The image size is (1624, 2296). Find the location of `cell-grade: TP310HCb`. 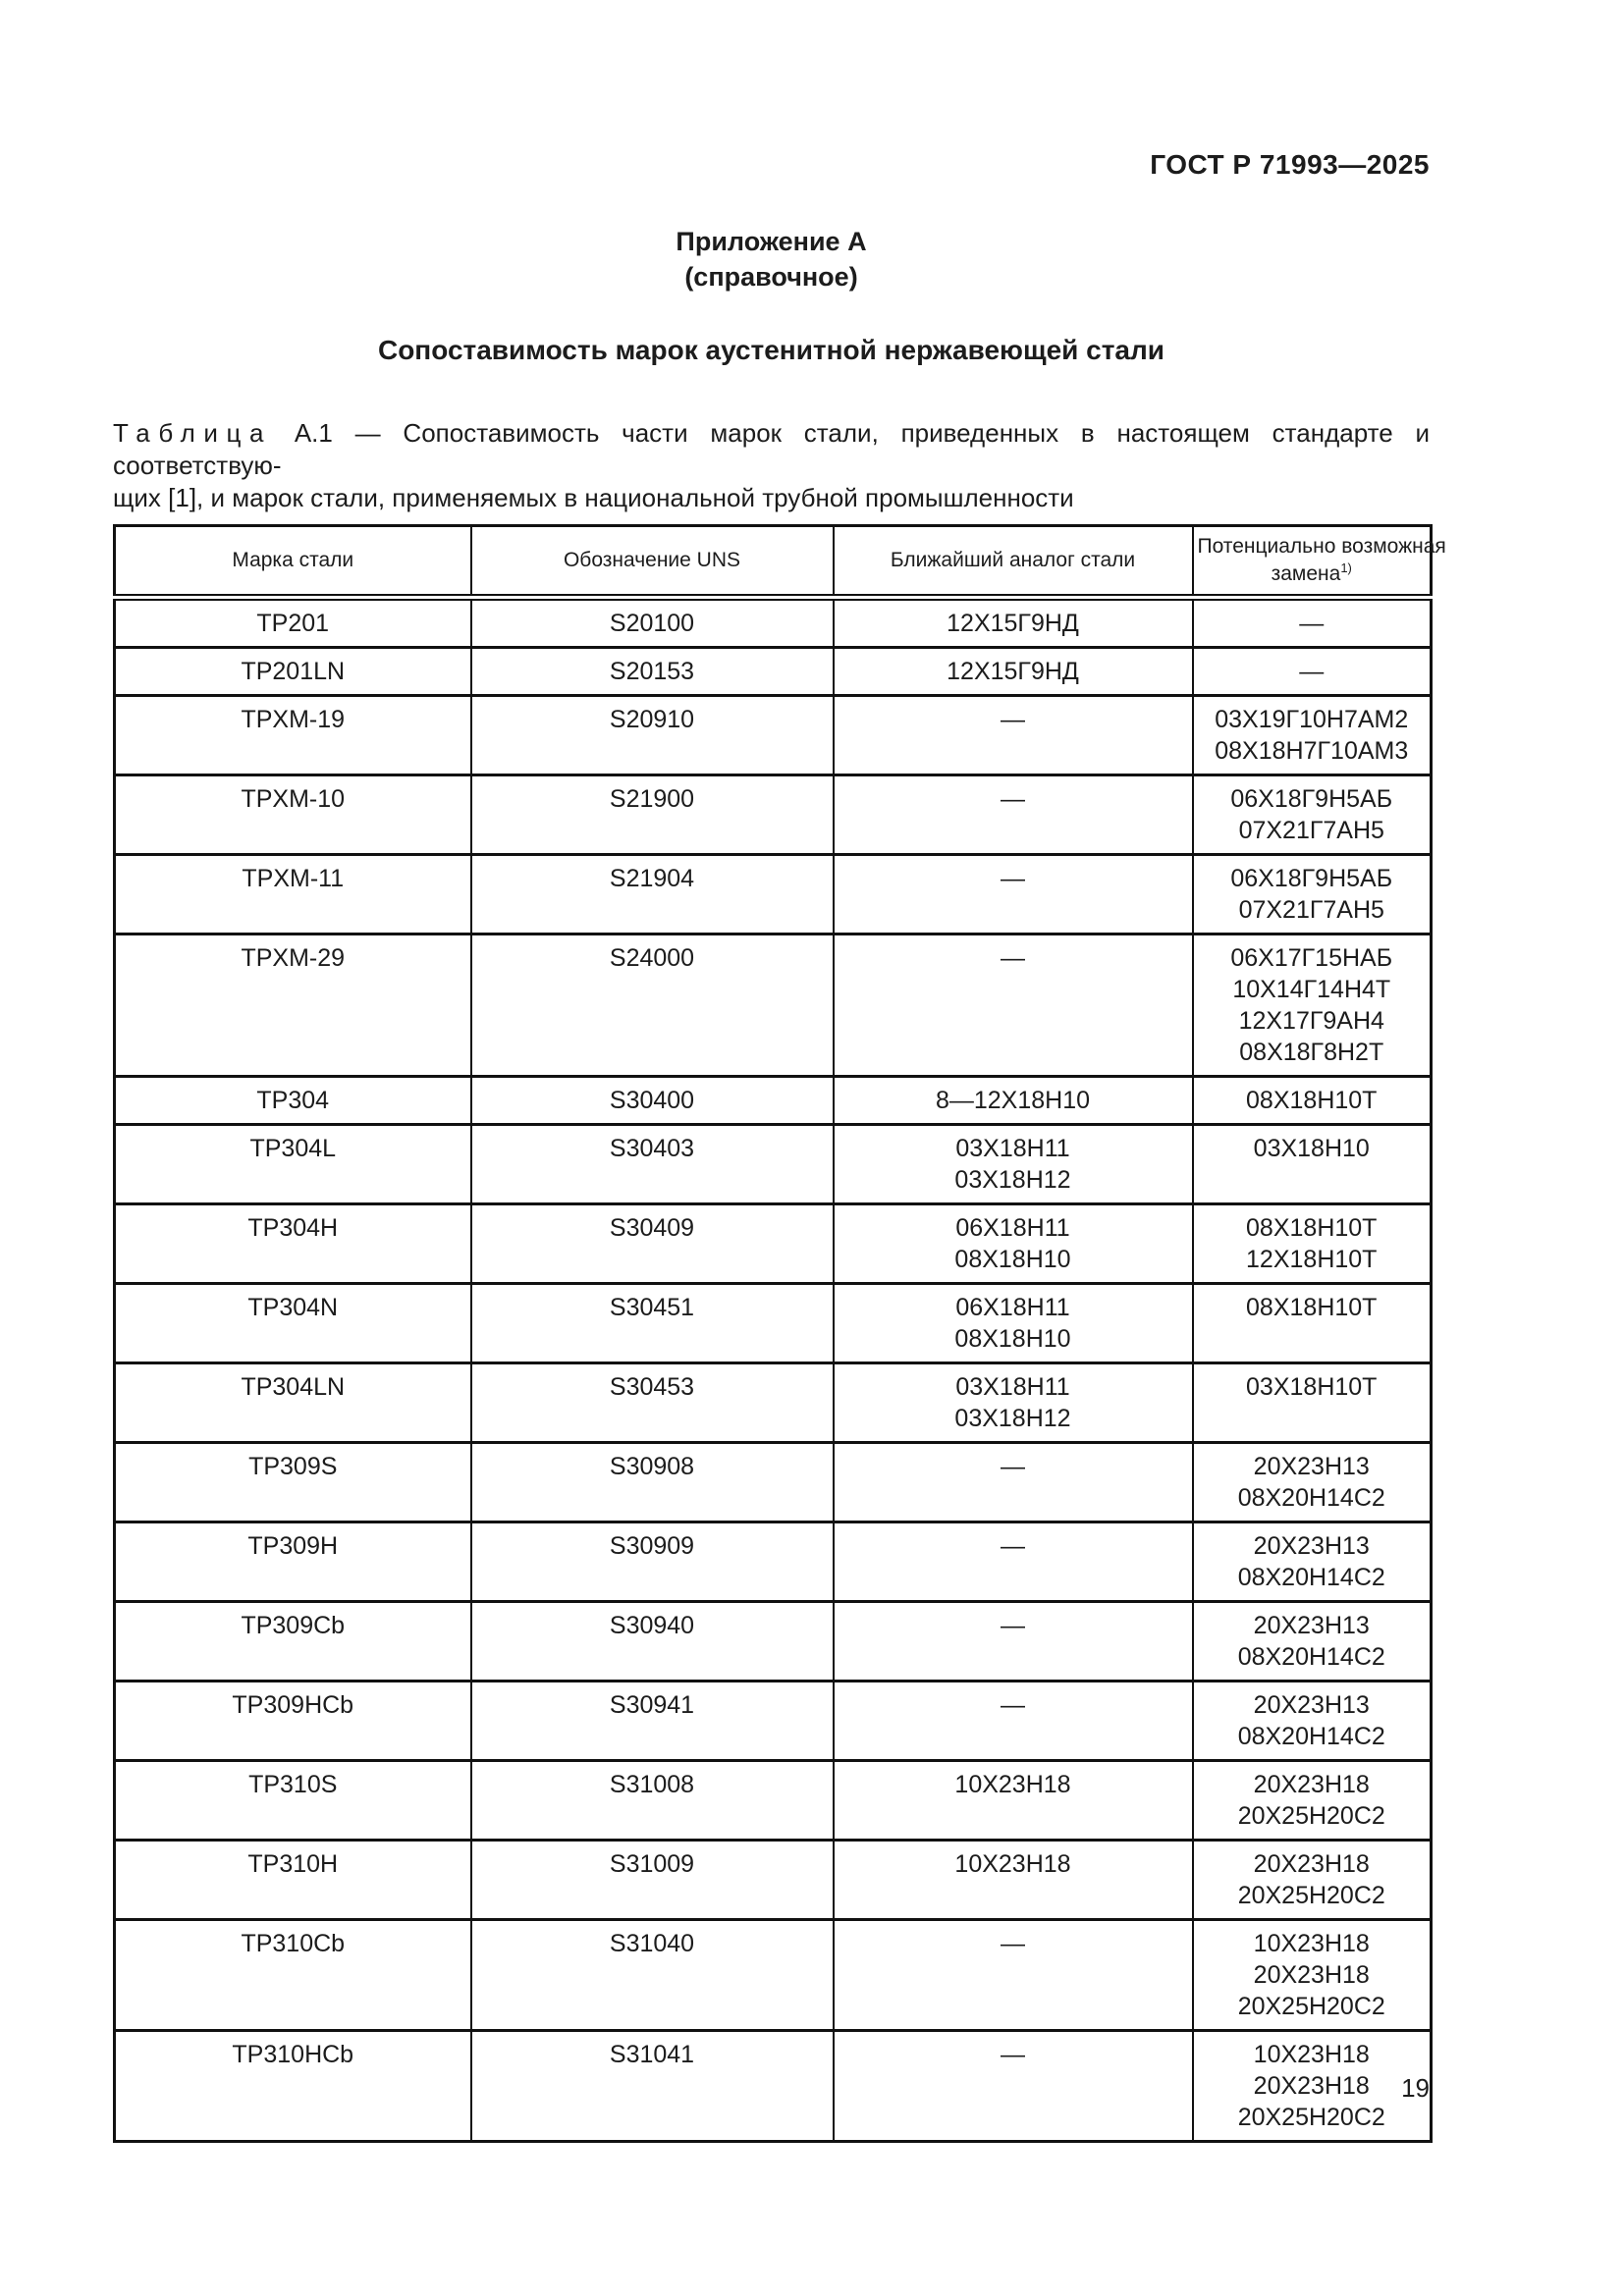

cell-grade: TP310HCb is located at coordinates (292, 2086).